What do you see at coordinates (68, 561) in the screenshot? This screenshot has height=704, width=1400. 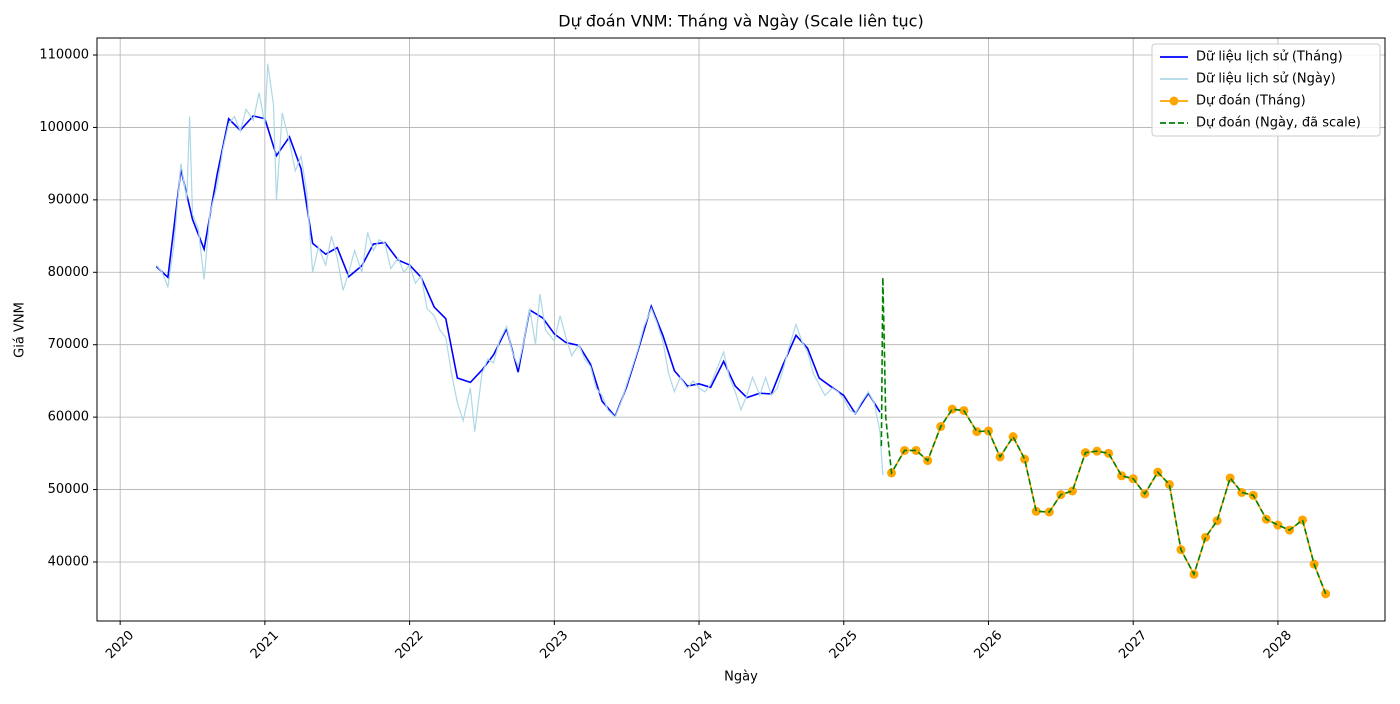 I see `y-tick-label: 40000` at bounding box center [68, 561].